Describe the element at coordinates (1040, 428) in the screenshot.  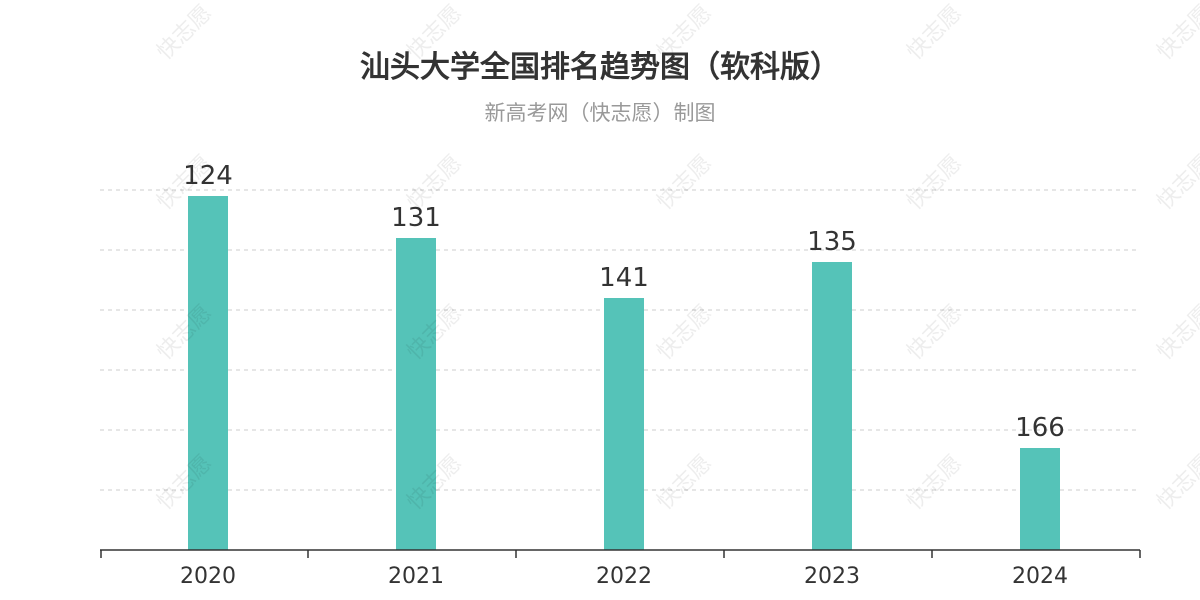
I see `data-label-2024: 166` at that location.